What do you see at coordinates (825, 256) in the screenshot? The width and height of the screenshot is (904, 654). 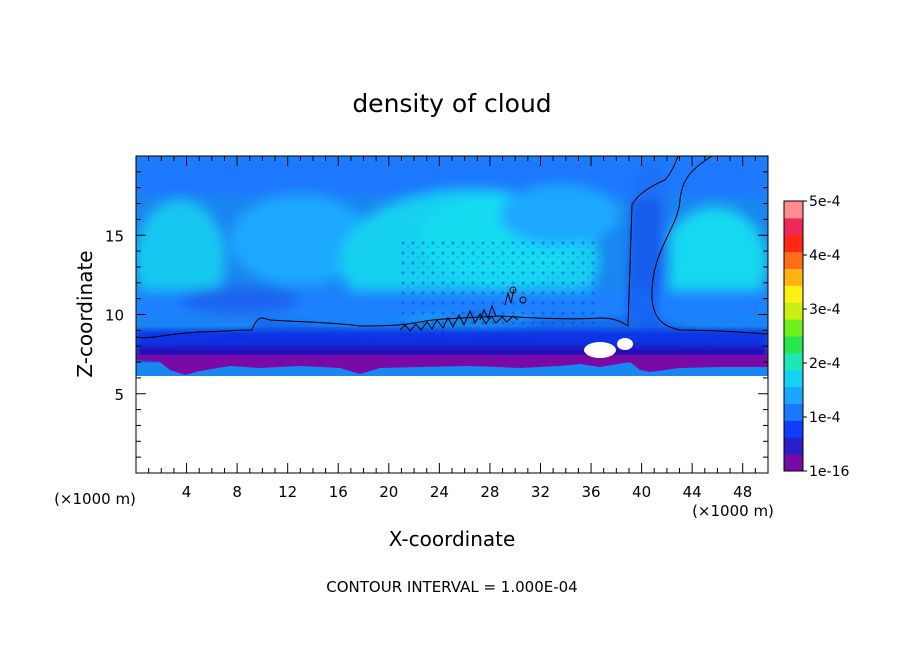 I see `colorbar-label: 4e-4` at bounding box center [825, 256].